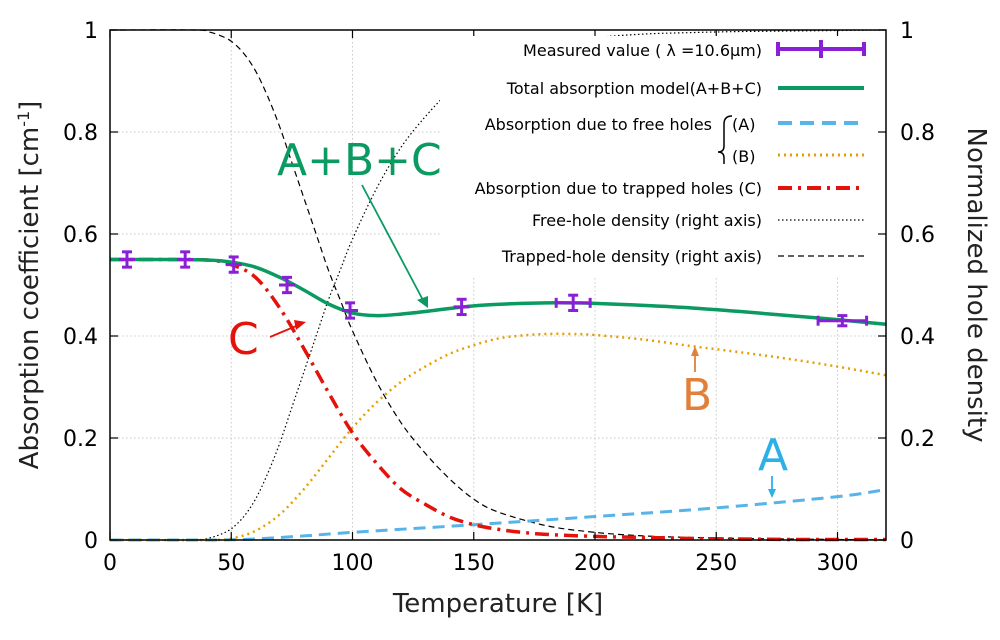 This screenshot has width=1000, height=640. What do you see at coordinates (30, 285) in the screenshot?
I see `y-axis-label-left: Absorption coefficient [cm-1]` at bounding box center [30, 285].